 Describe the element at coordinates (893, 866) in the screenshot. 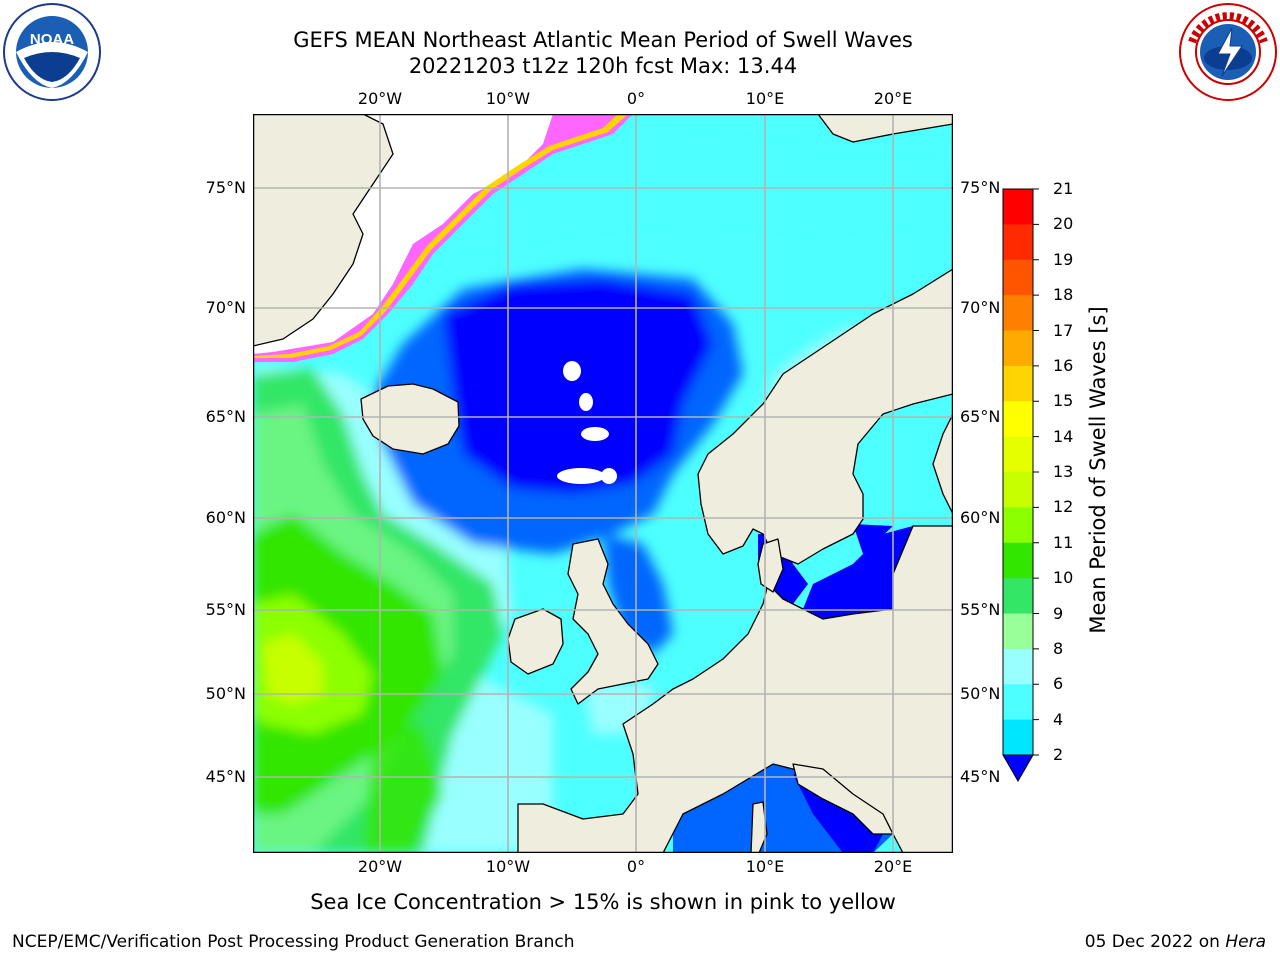

I see `lon-label-bottom: 20°E` at that location.